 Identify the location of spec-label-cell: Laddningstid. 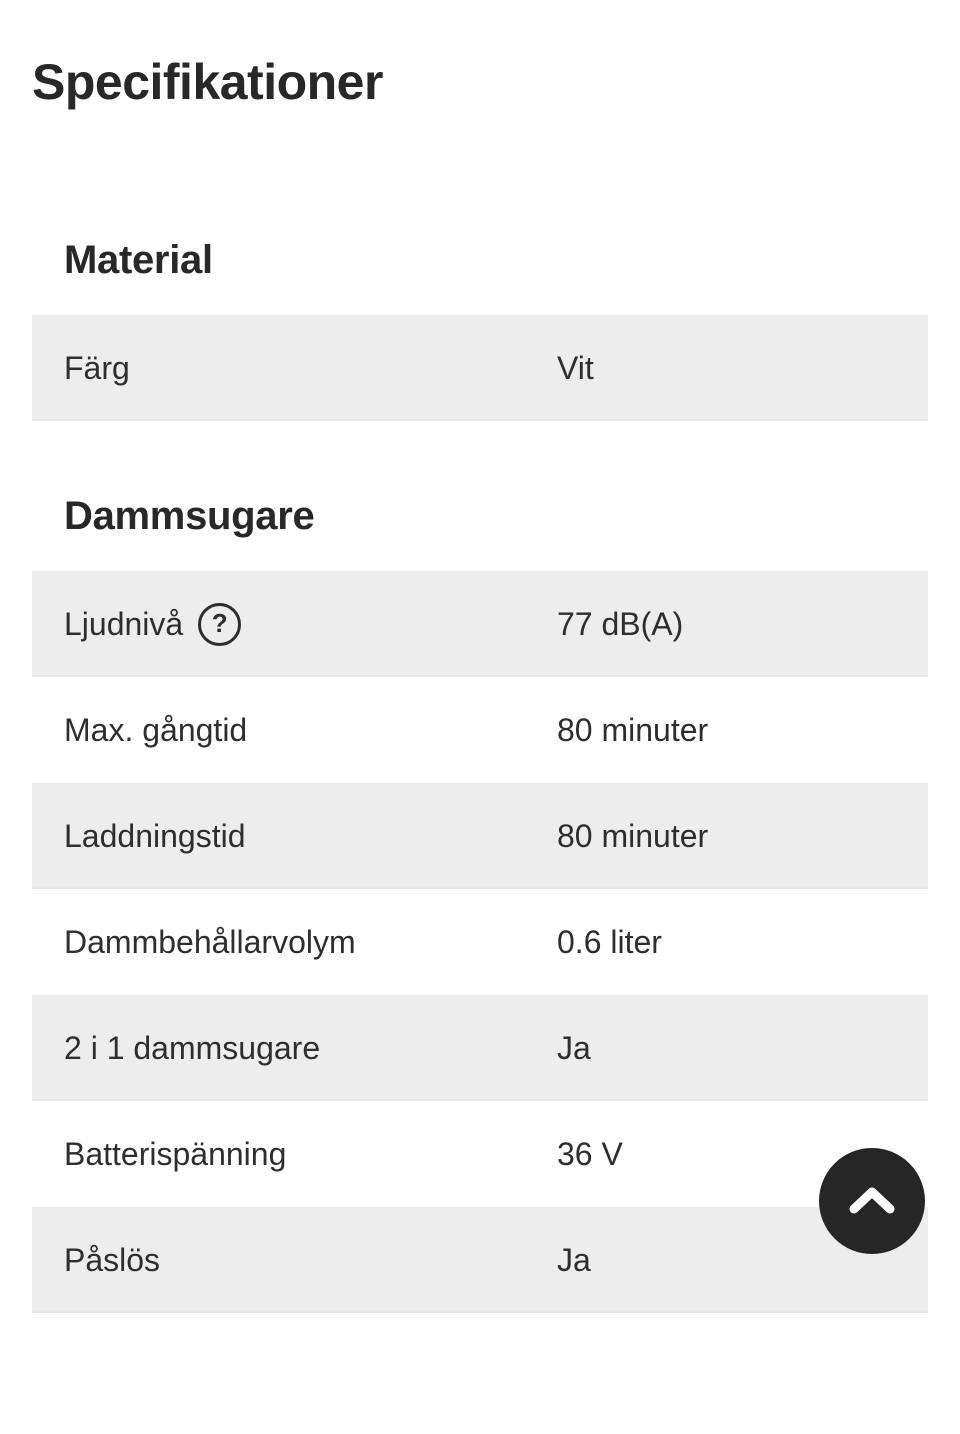
(310, 836).